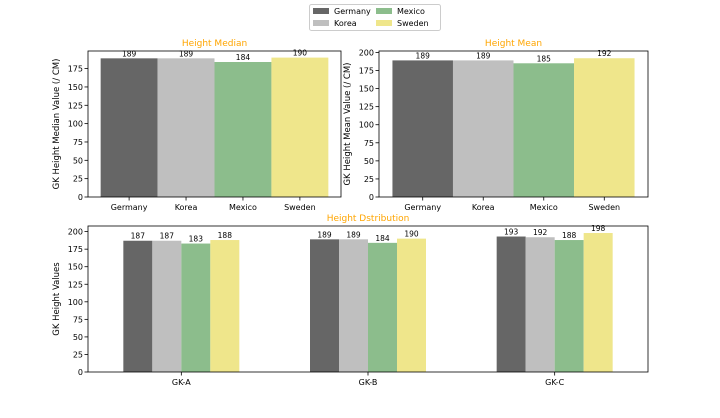 This screenshot has width=720, height=418. I want to click on chart-title-mean: Height Mean, so click(513, 44).